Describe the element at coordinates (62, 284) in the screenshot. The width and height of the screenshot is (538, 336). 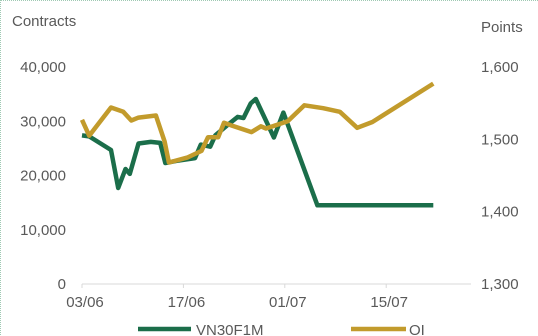
I see `left-tick-label: 0` at that location.